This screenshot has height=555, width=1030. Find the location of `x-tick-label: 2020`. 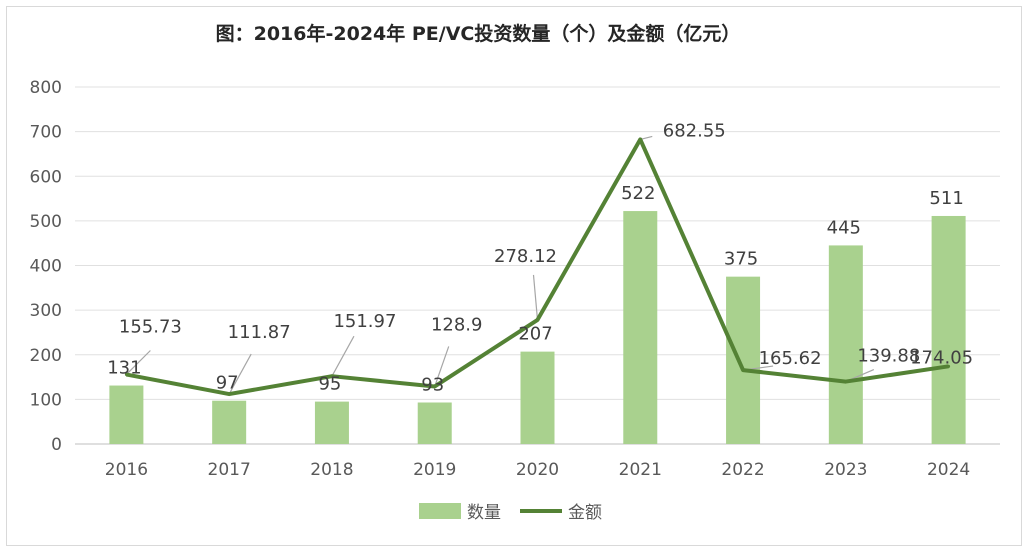

x-tick-label: 2020 is located at coordinates (537, 470).